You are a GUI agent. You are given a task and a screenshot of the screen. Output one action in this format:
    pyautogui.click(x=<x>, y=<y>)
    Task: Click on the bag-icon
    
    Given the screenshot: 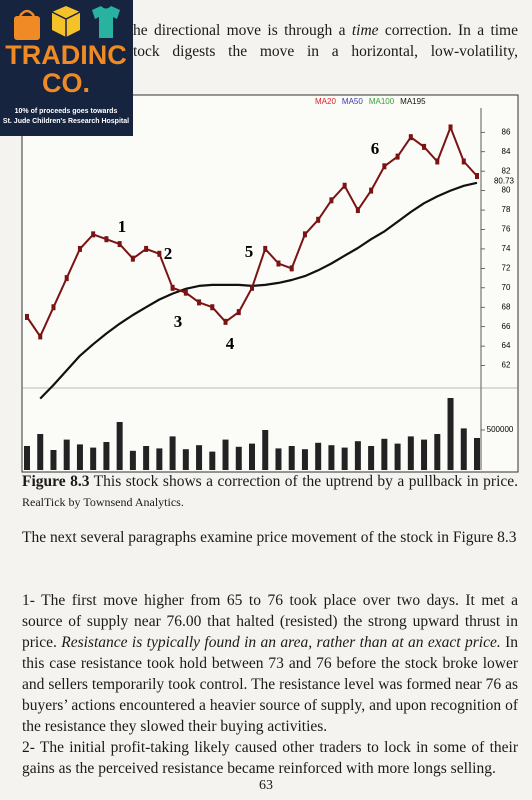 What is the action you would take?
    pyautogui.click(x=27, y=28)
    